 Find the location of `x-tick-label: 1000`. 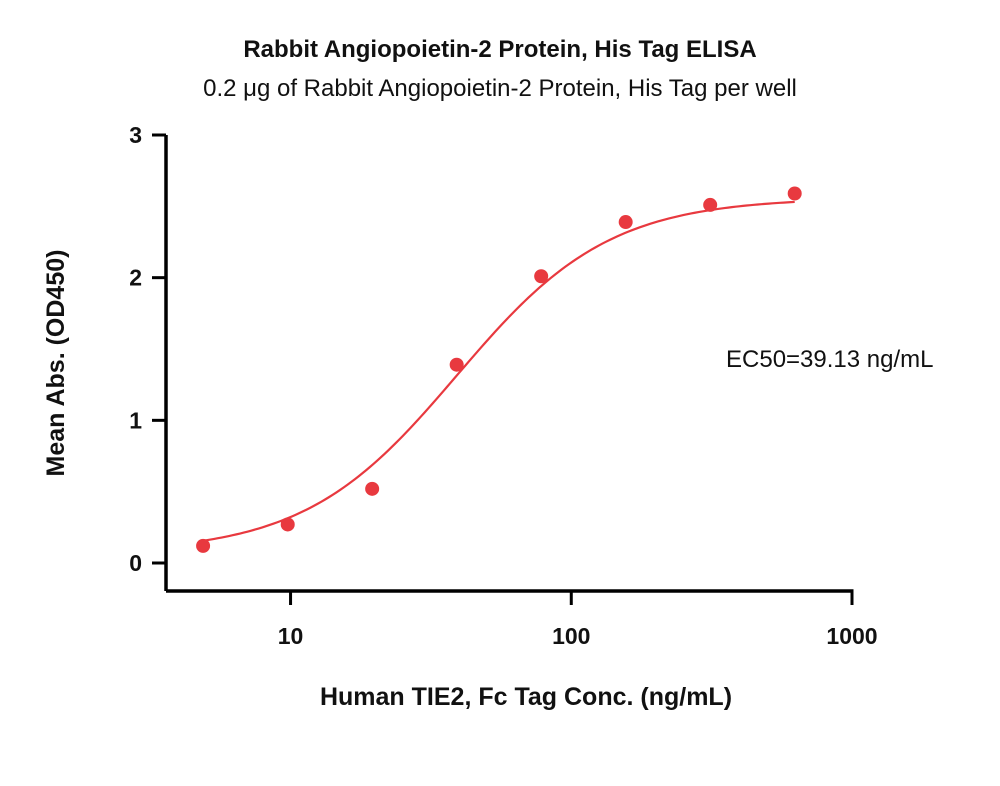

x-tick-label: 1000 is located at coordinates (851, 636).